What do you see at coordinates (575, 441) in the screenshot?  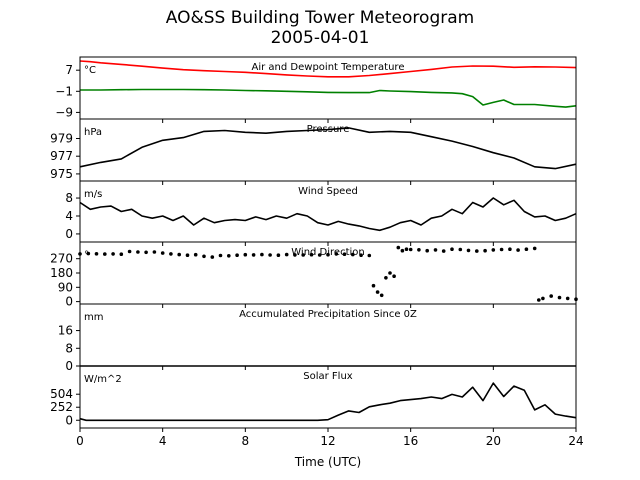 I see `xtick-label: 24` at bounding box center [575, 441].